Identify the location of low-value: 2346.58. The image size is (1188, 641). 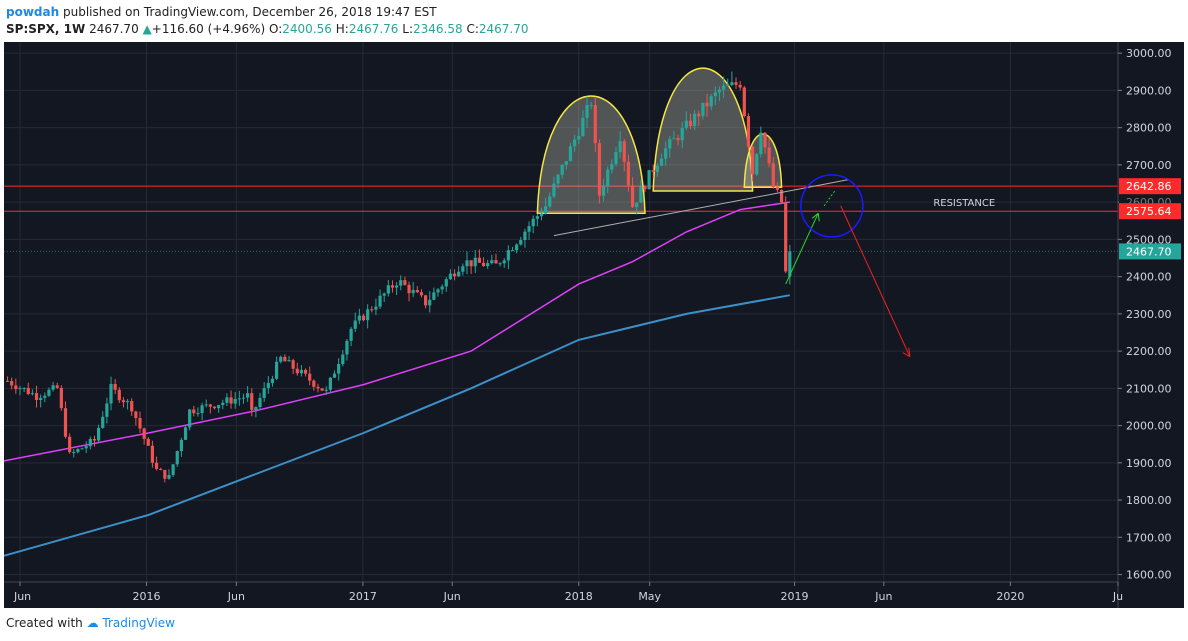
(438, 29).